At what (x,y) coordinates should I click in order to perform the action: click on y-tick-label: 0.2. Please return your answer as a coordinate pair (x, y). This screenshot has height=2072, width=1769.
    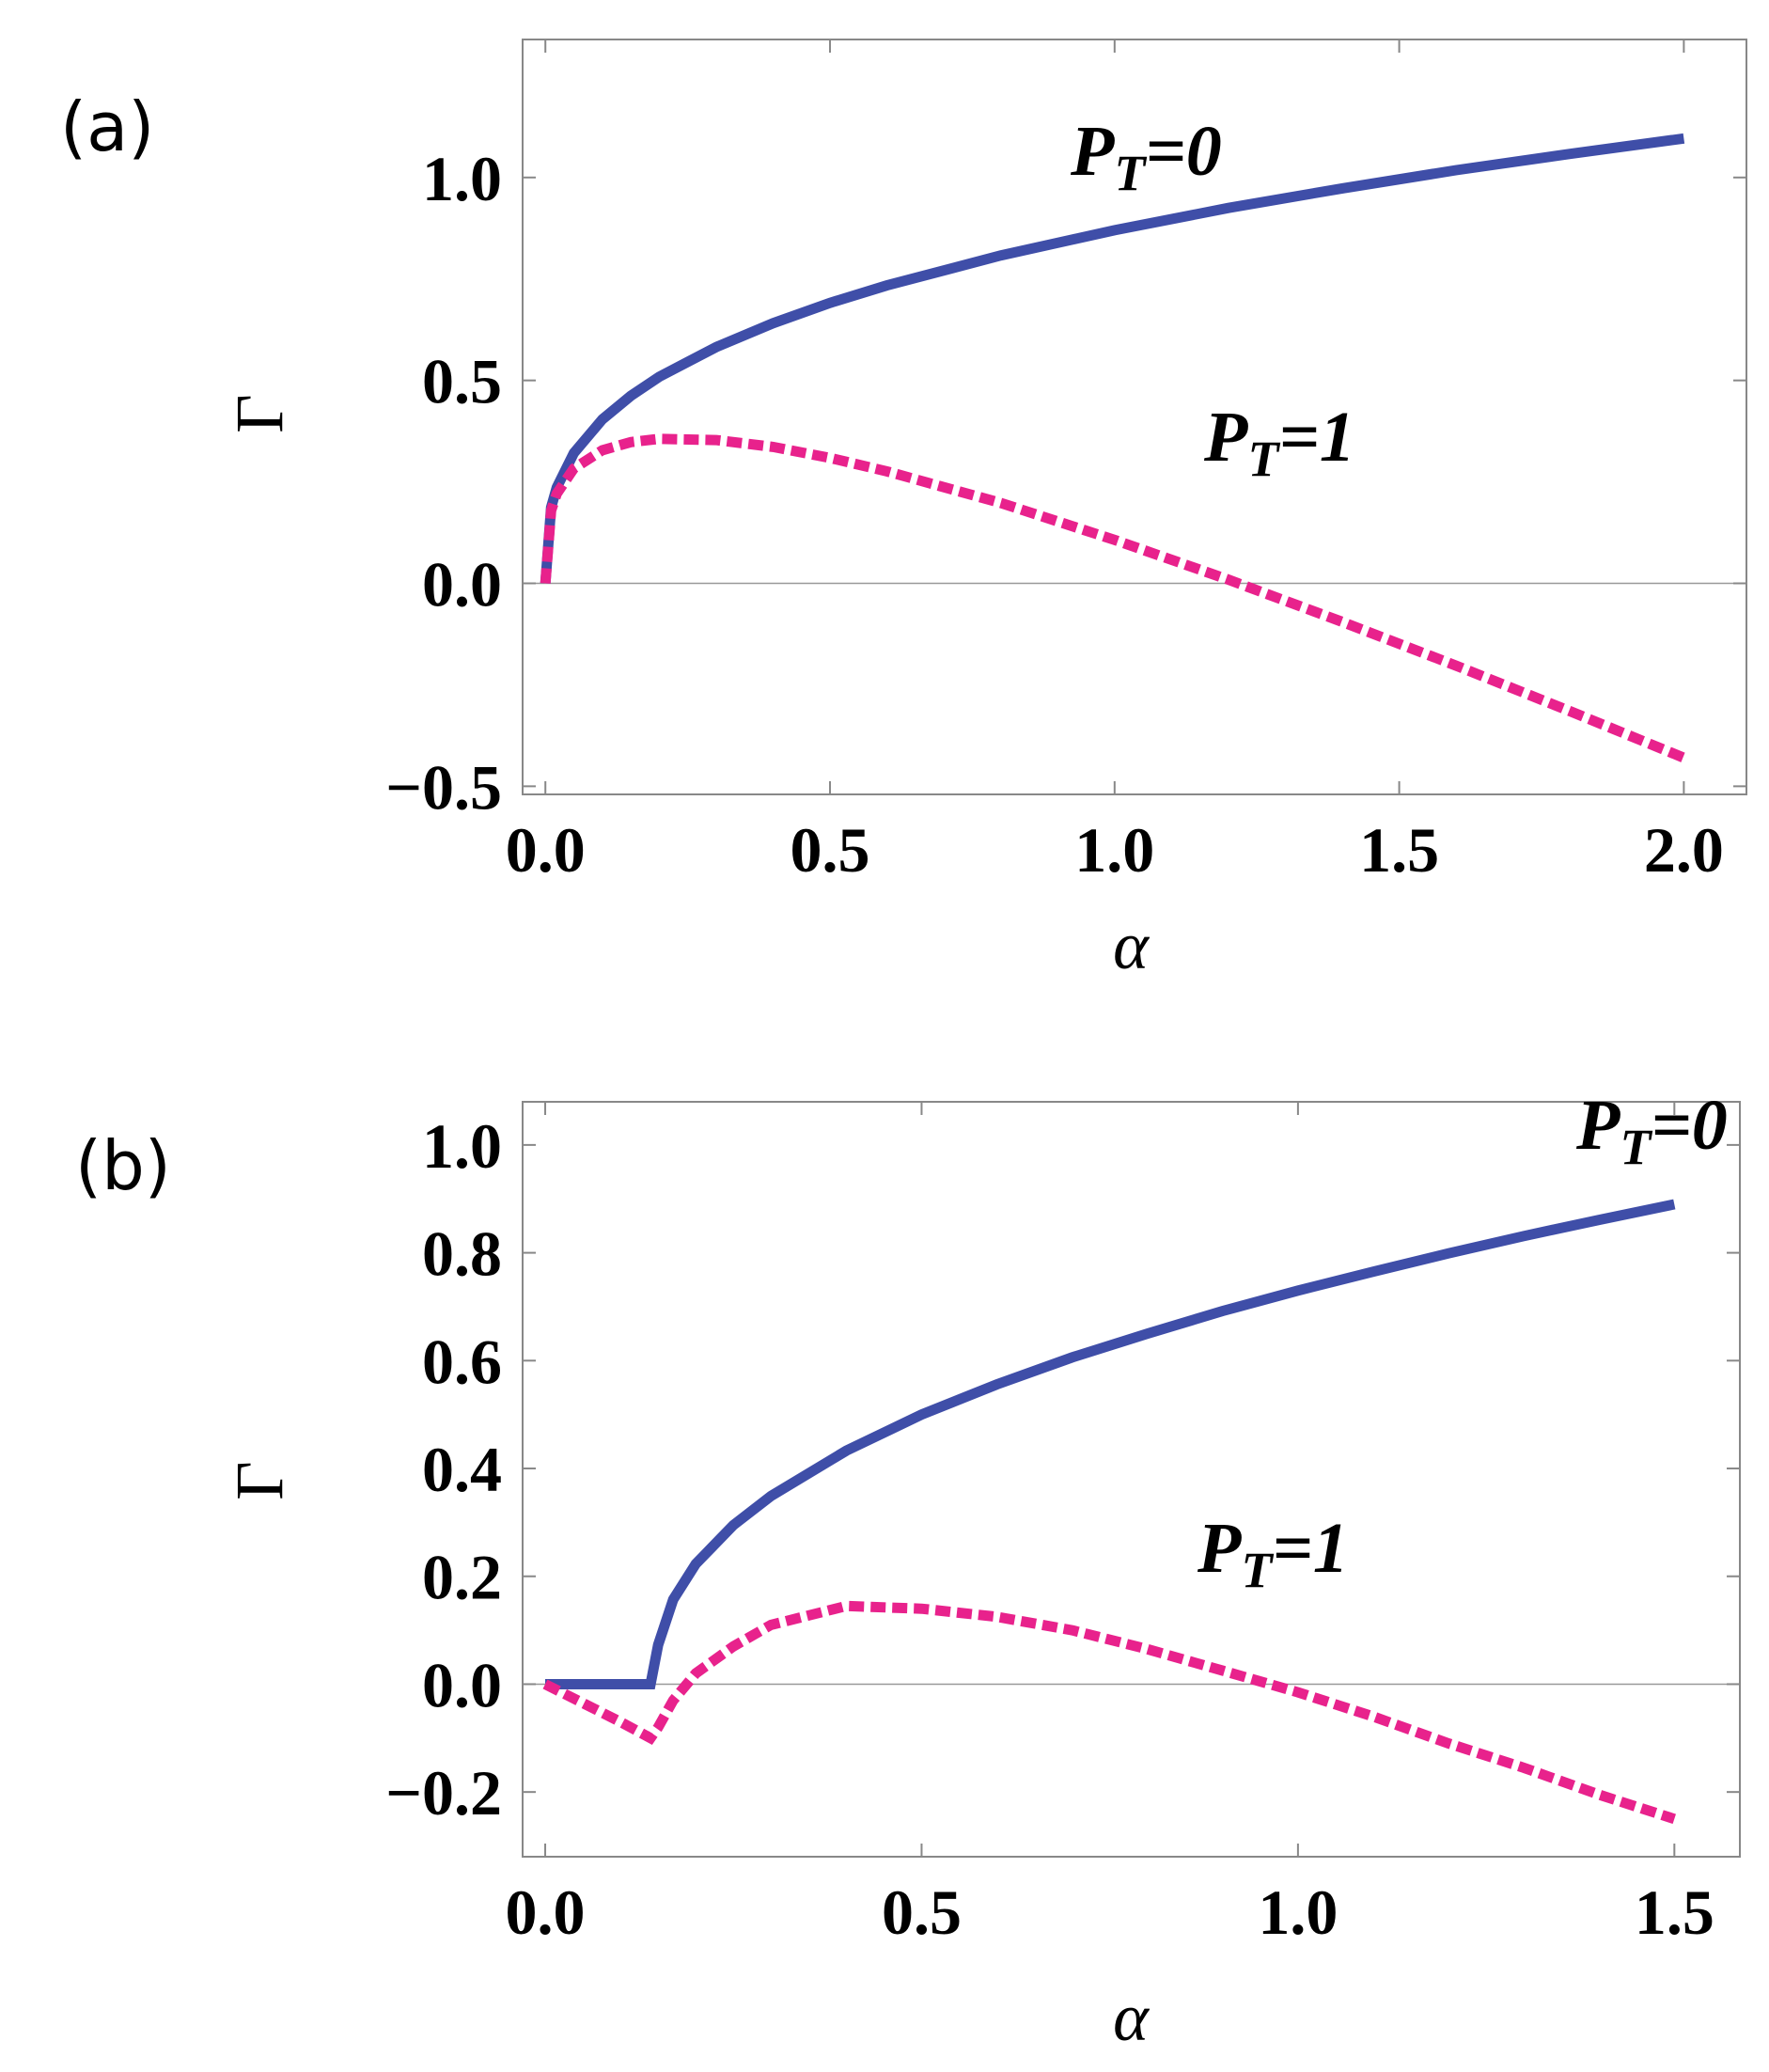
    Looking at the image, I should click on (462, 1577).